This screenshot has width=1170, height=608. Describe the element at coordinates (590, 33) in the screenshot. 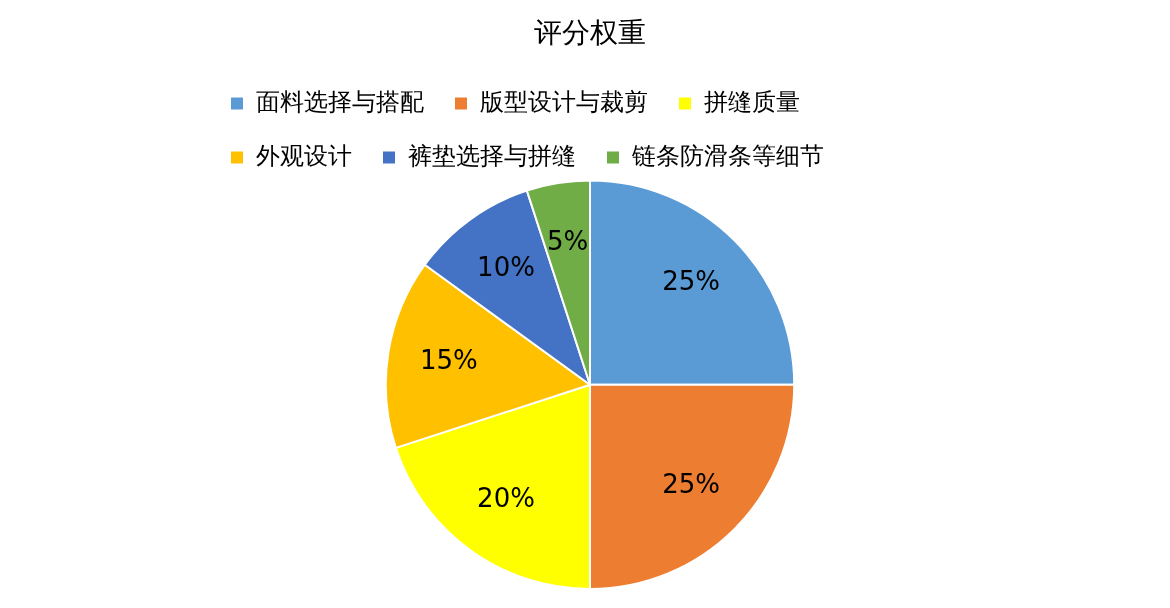

I see `chart-title: 评分权重` at that location.